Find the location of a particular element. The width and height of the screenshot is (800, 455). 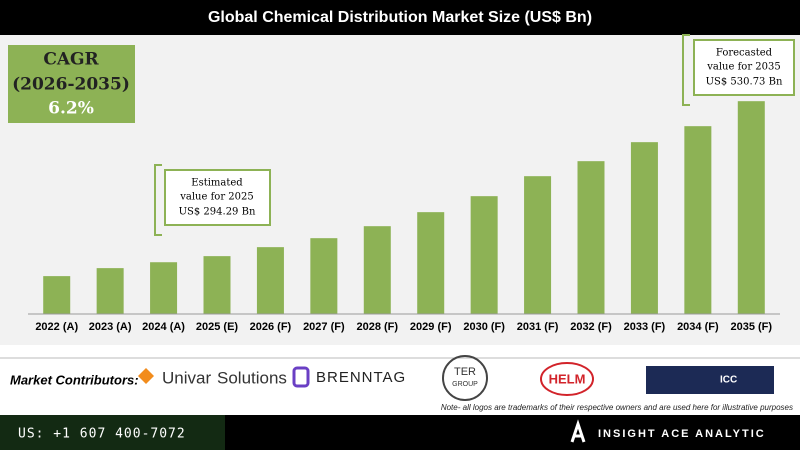

cagr-label: CAGR is located at coordinates (71, 60).